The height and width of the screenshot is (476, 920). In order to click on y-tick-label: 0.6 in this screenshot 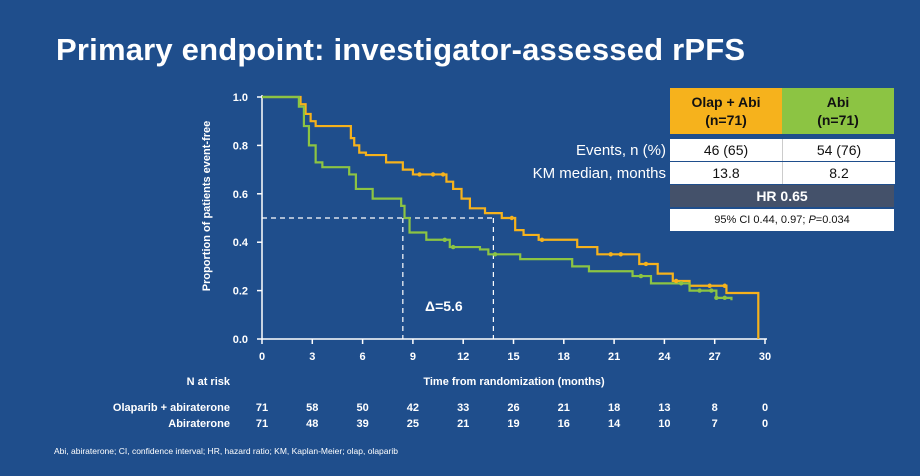, I will do `click(240, 195)`.